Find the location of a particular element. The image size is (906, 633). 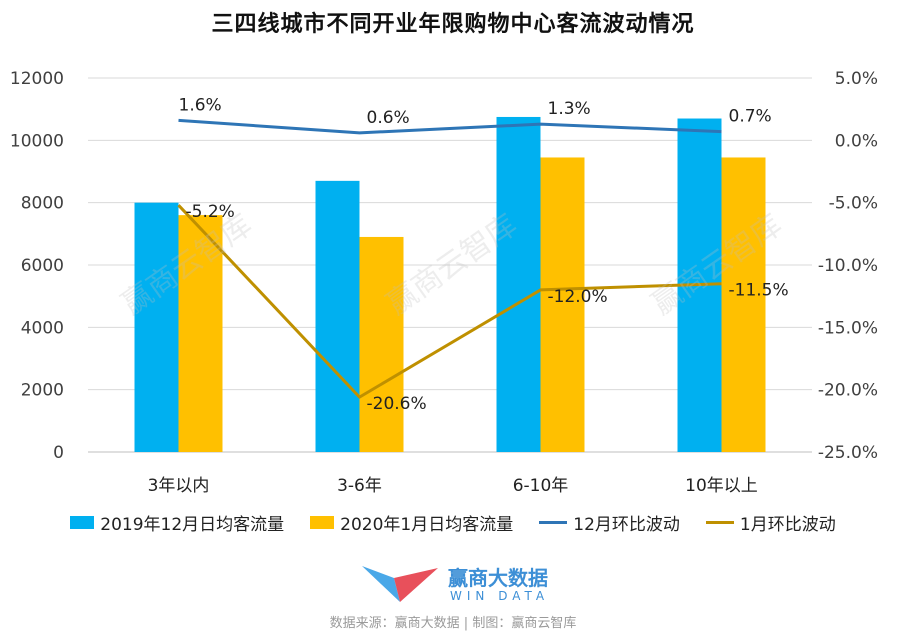

legend-item: 12月环比波动 is located at coordinates (609, 522).